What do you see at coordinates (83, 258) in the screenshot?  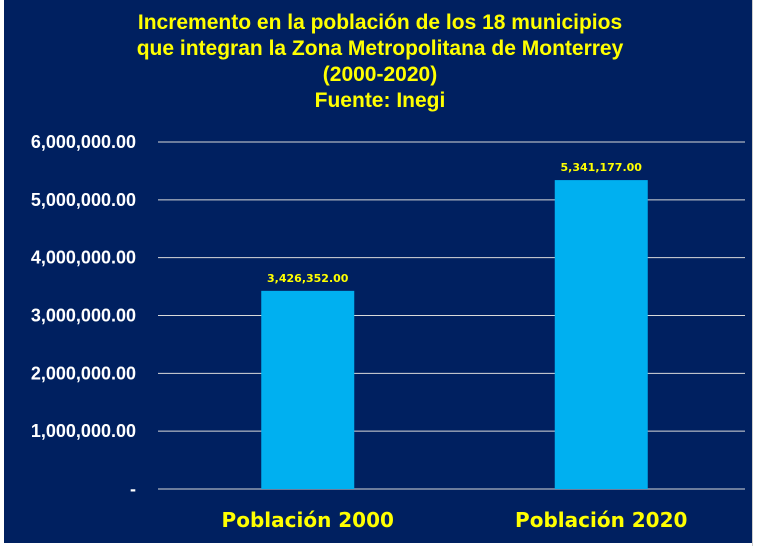 I see `y-tick-label: 4,000,000.00` at bounding box center [83, 258].